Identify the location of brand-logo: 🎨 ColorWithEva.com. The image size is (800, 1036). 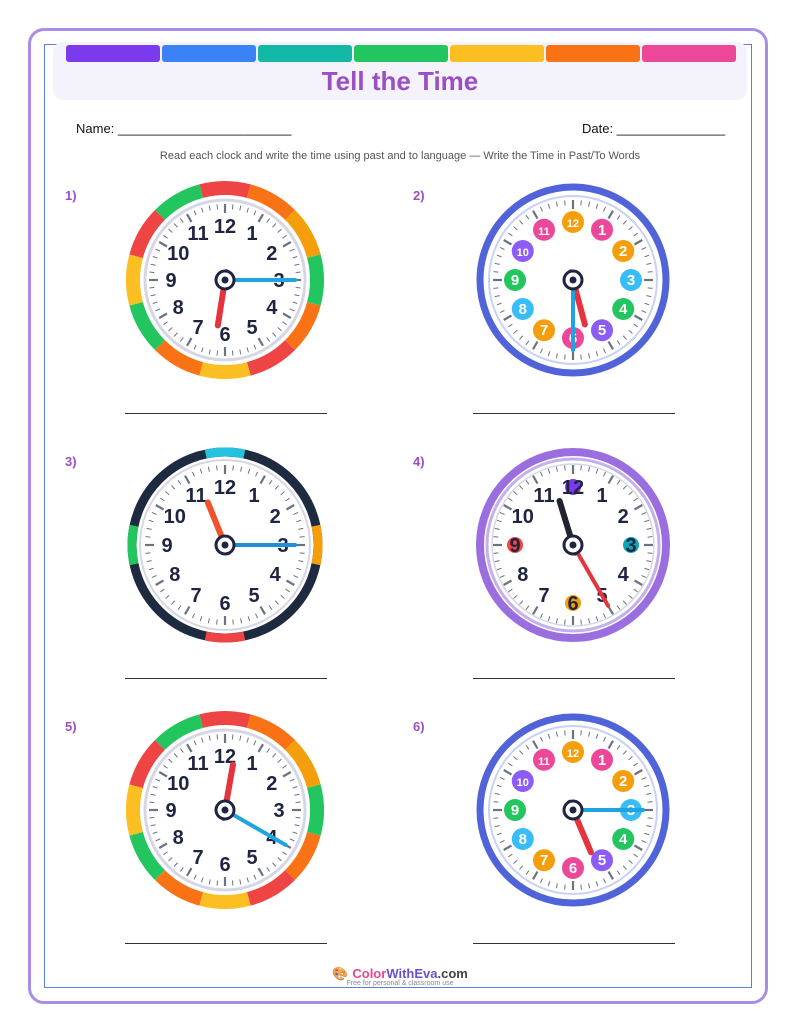
(400, 973).